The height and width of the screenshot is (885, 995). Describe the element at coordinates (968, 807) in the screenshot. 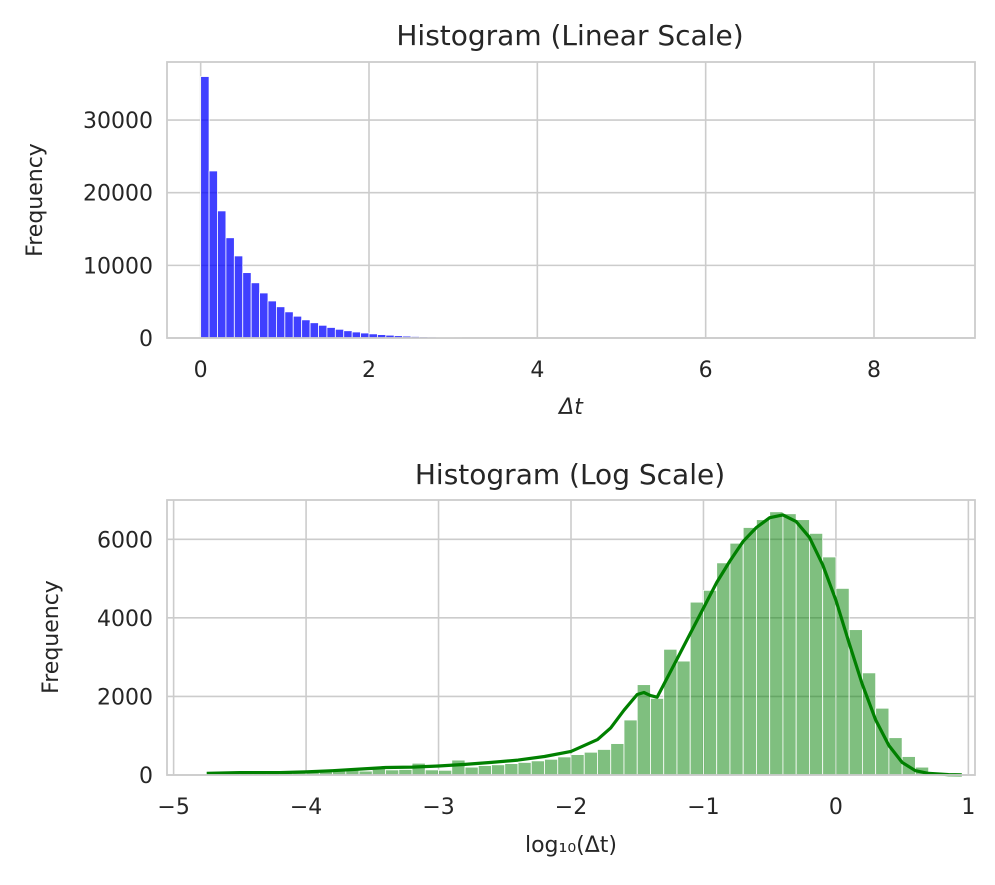

I see `x-tick-label: 1` at that location.